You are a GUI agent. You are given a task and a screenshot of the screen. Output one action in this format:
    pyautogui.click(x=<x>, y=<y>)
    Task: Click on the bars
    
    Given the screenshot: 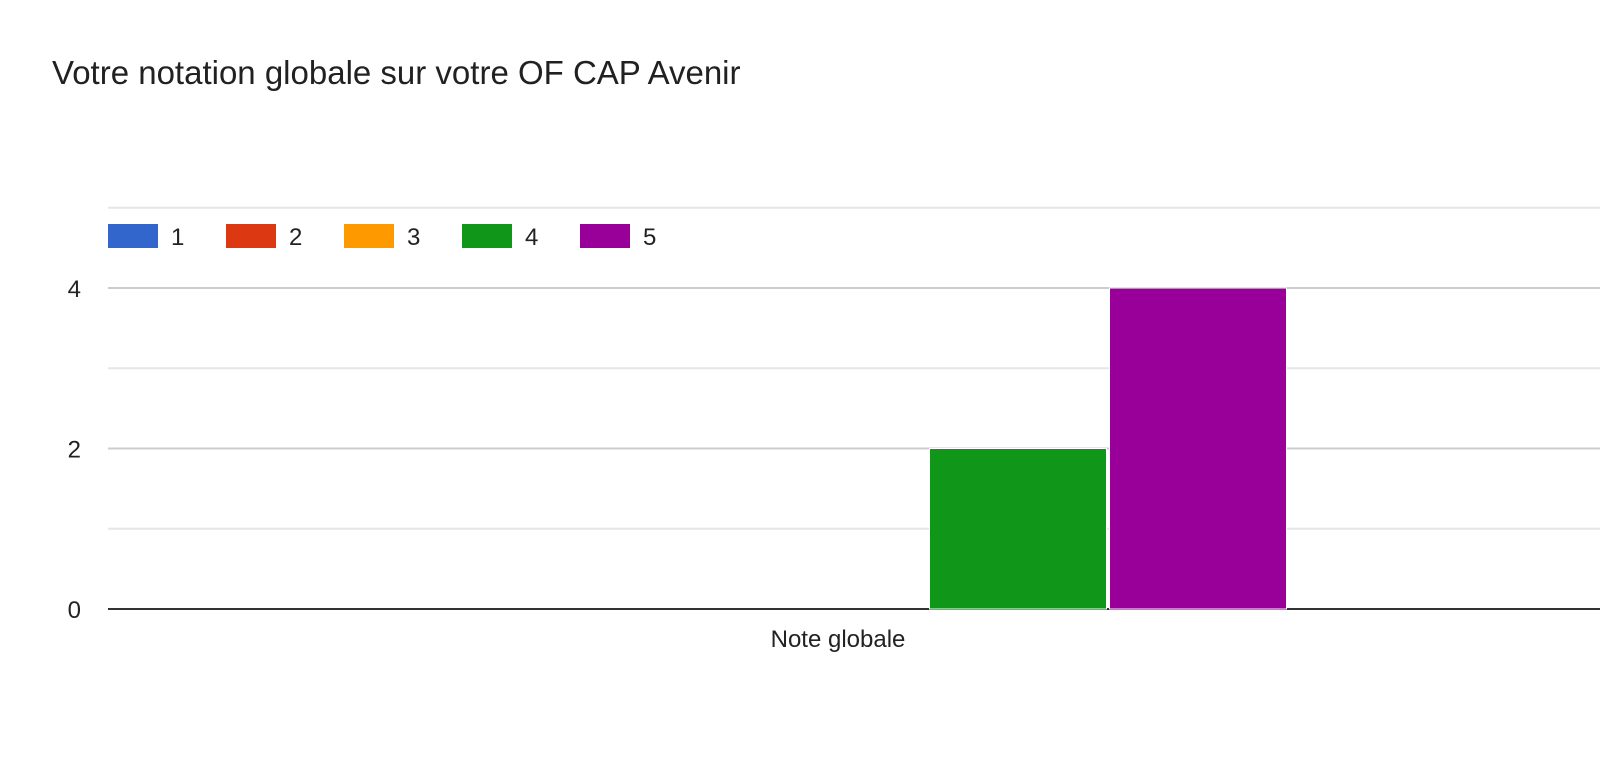 What is the action you would take?
    pyautogui.click(x=1108, y=448)
    